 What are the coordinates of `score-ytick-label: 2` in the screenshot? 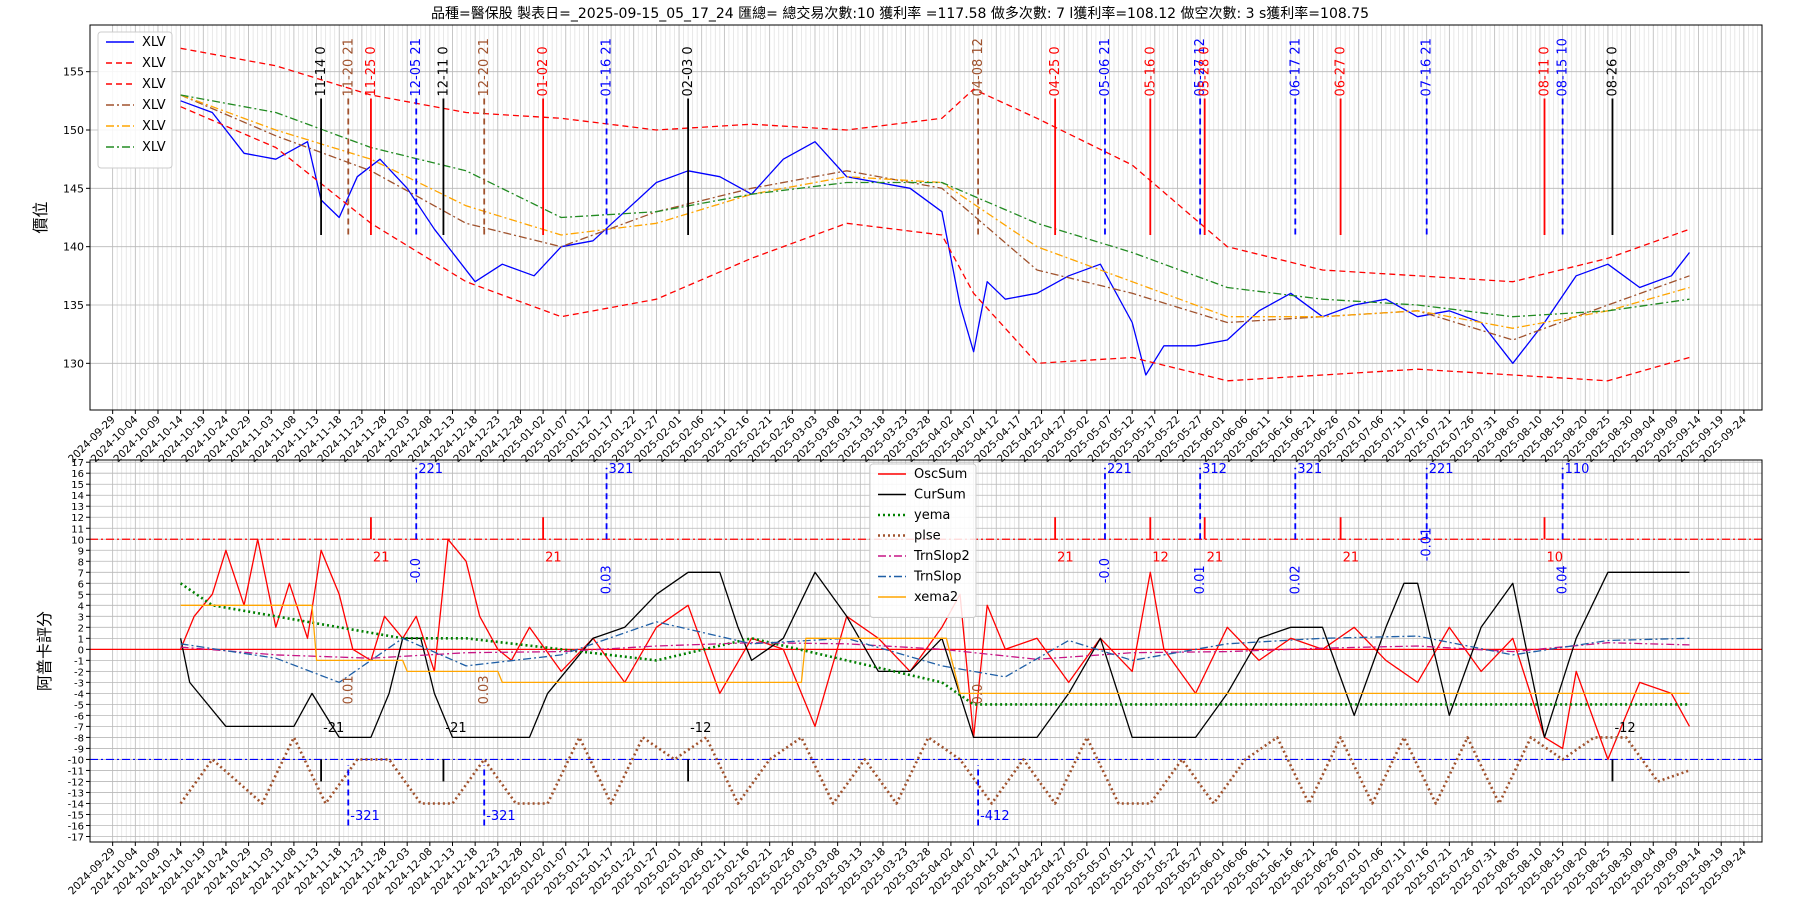 It's located at (81, 628).